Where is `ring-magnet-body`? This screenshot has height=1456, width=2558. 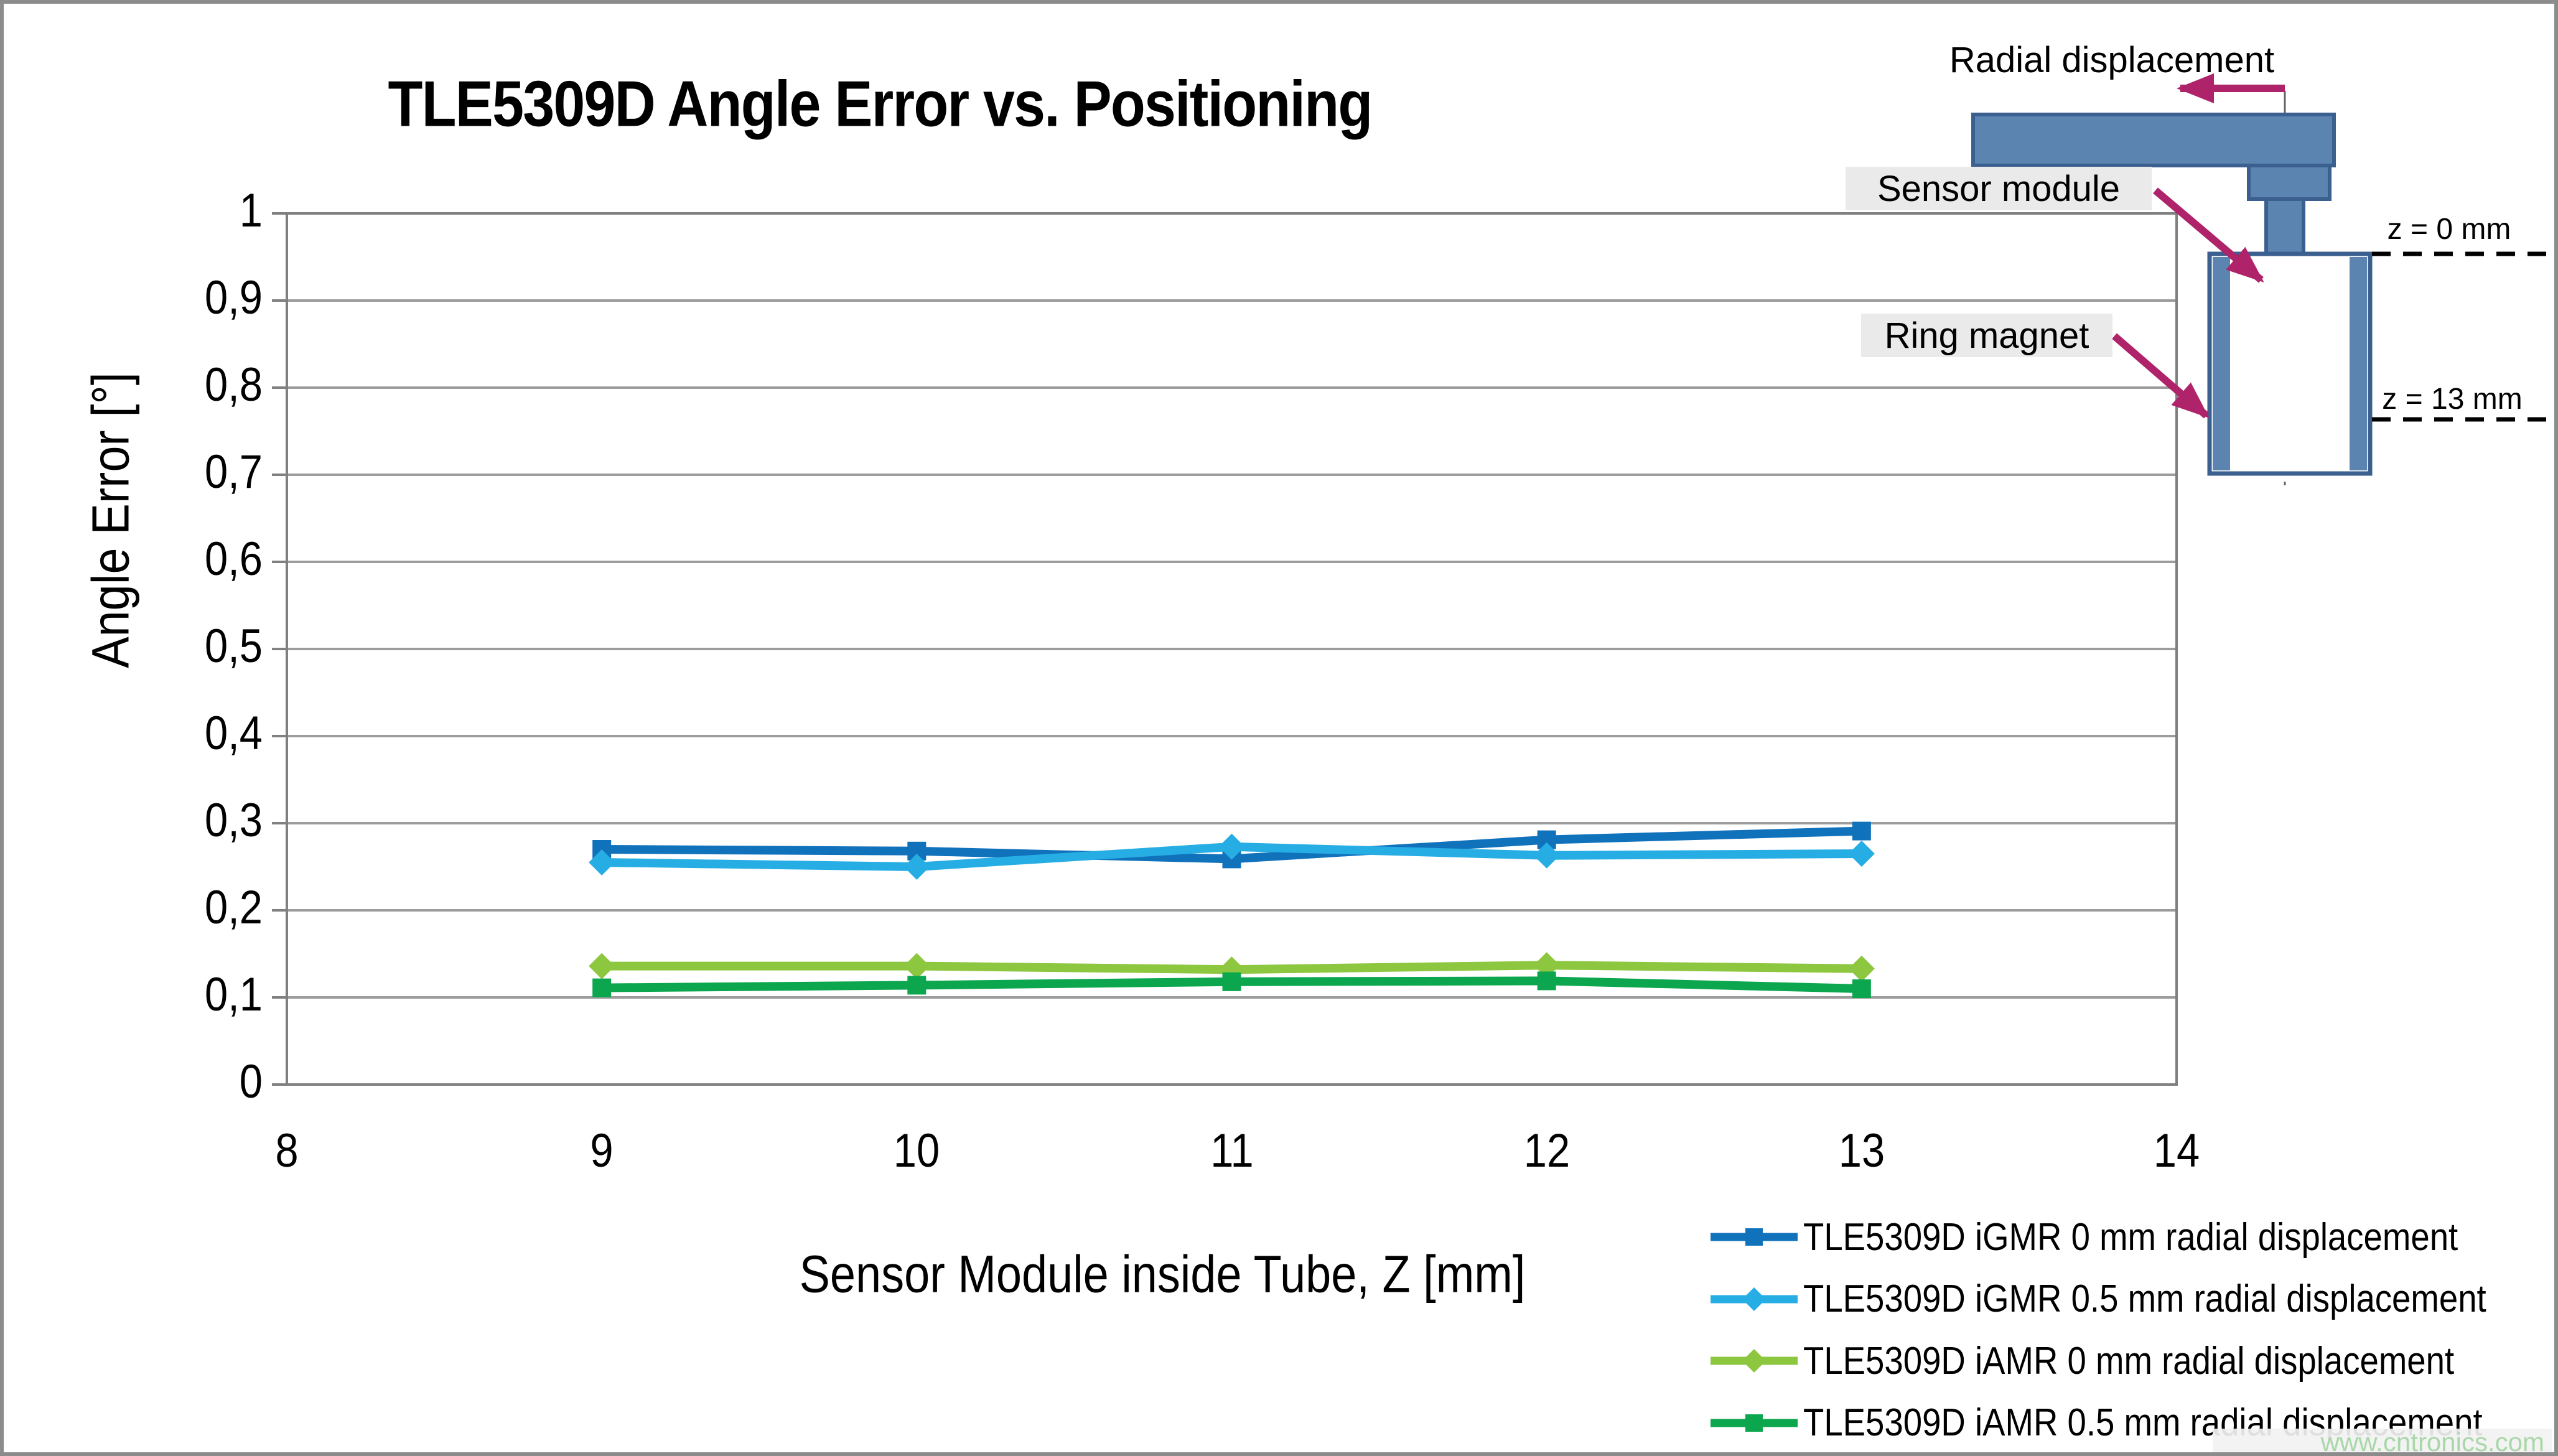
ring-magnet-body is located at coordinates (2290, 363).